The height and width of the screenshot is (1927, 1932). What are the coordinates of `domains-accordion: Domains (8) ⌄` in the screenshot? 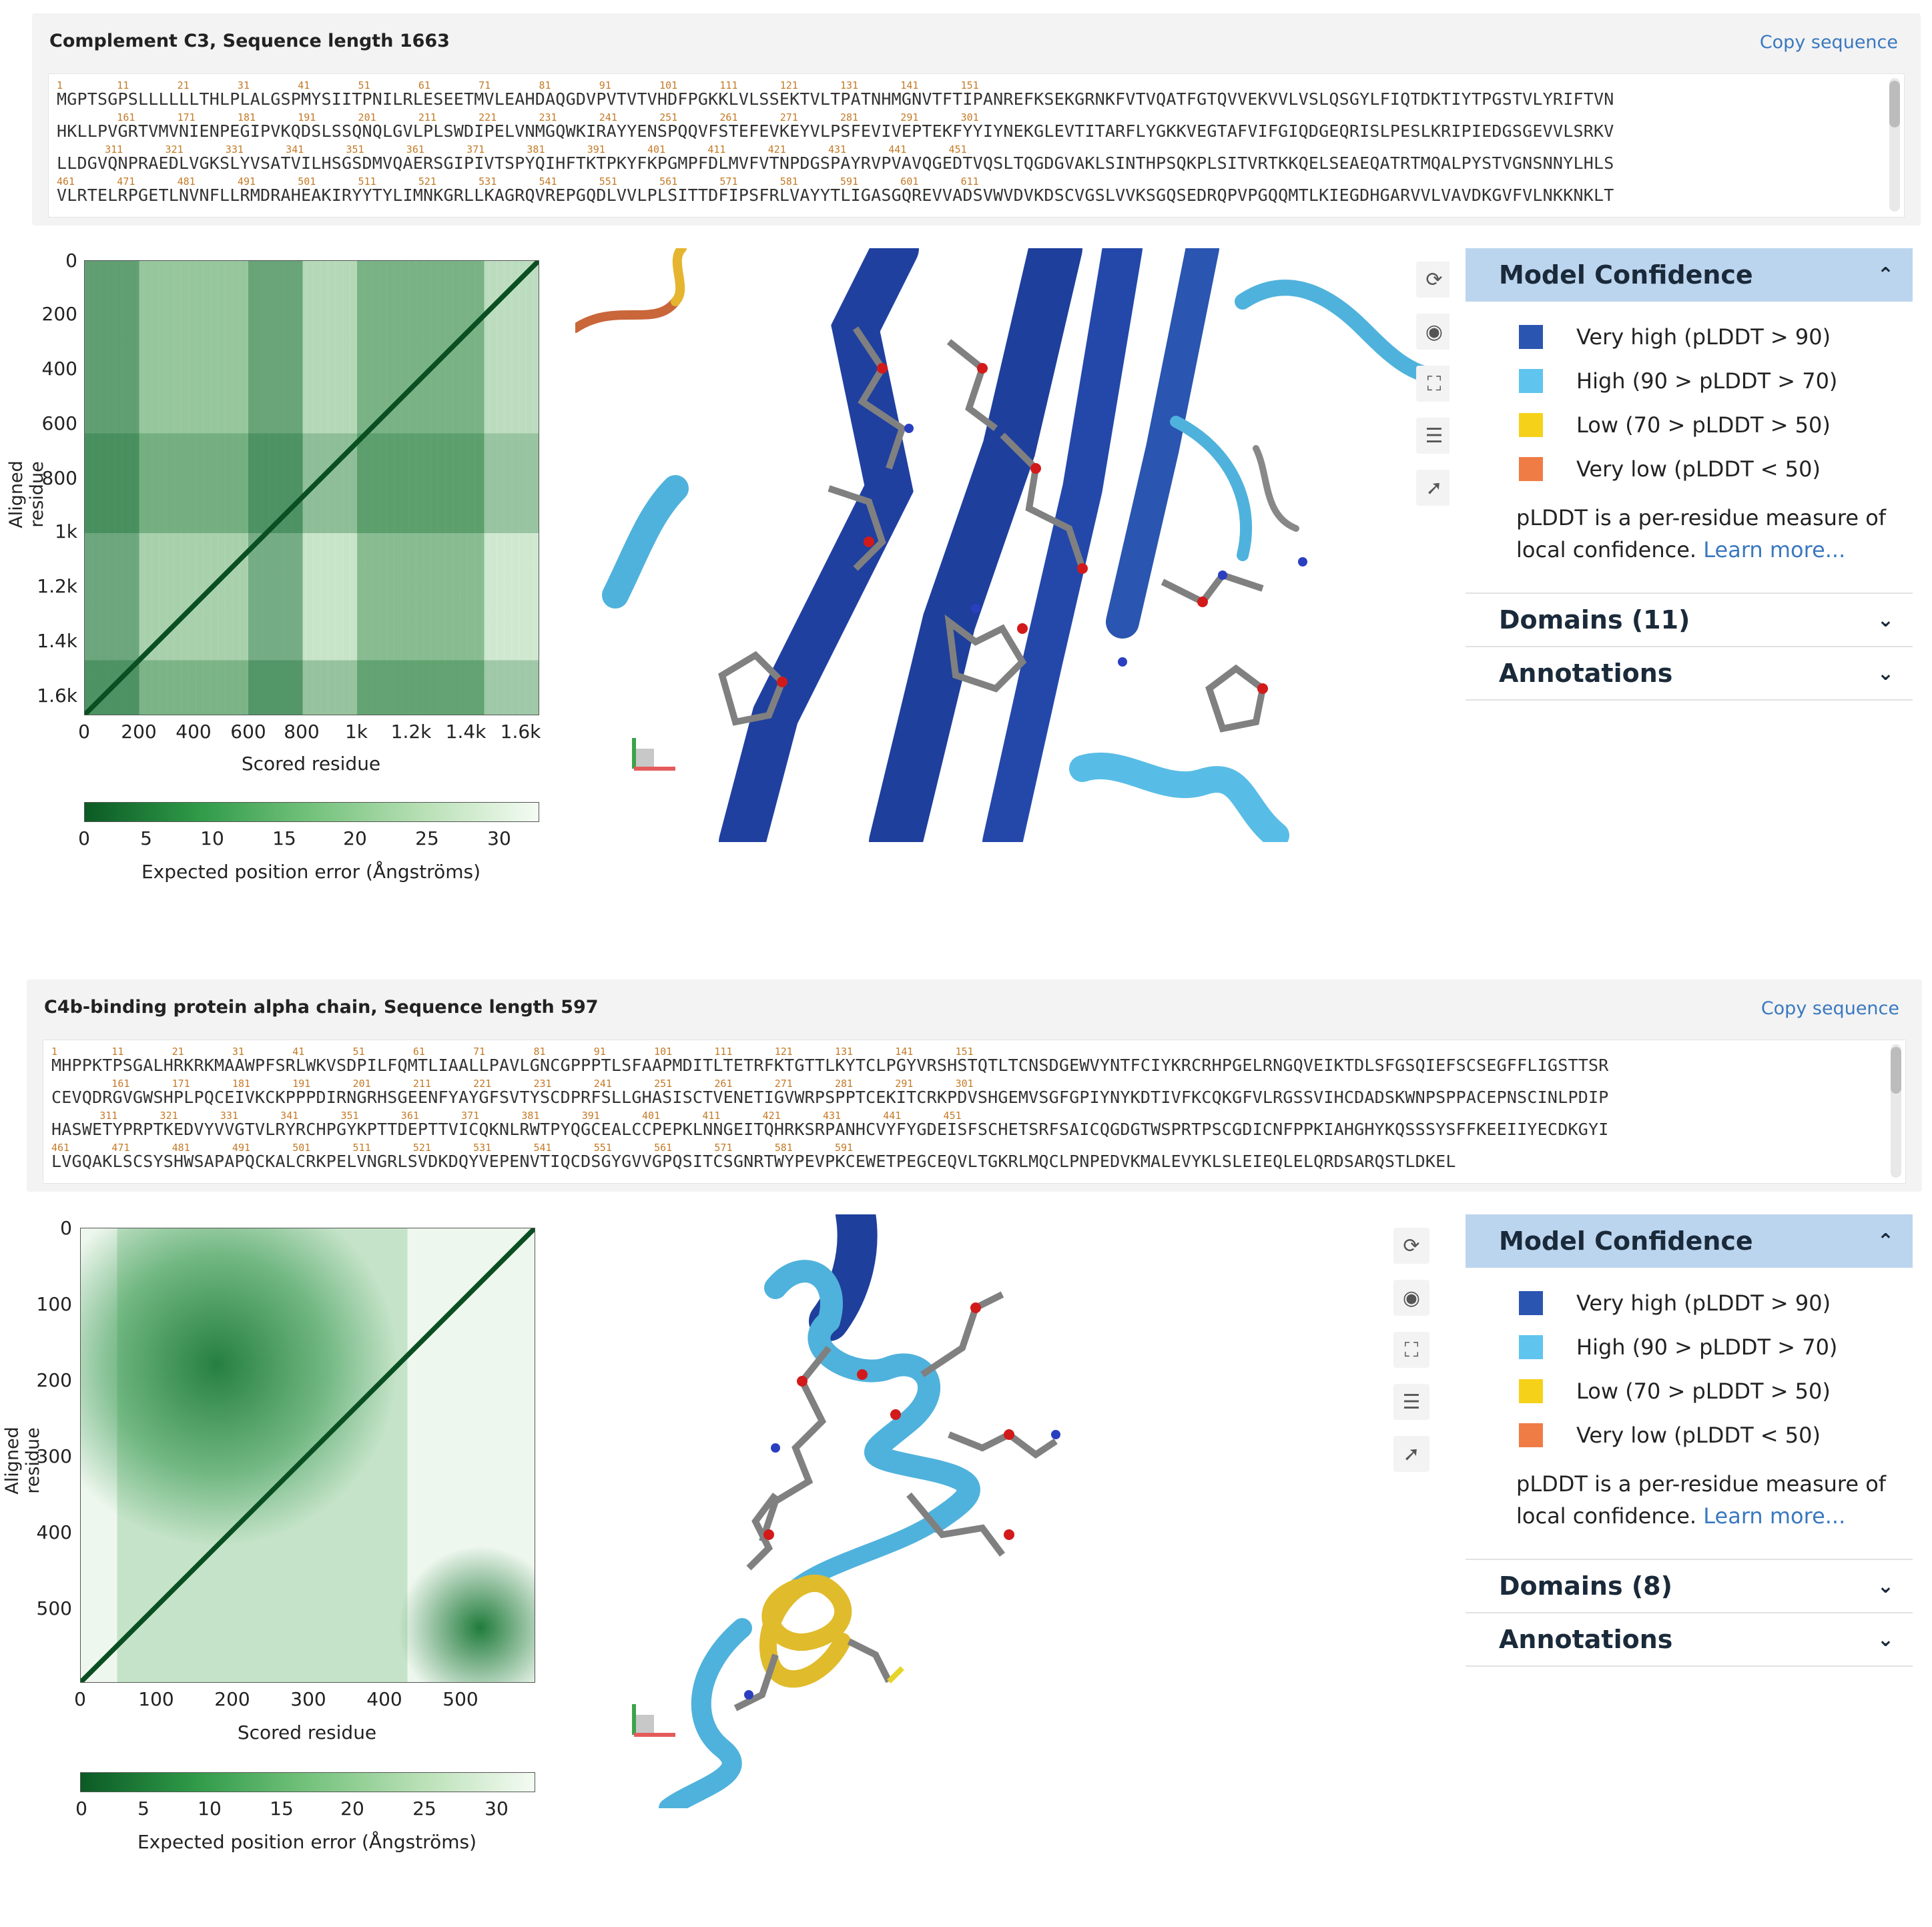 It's located at (1689, 1586).